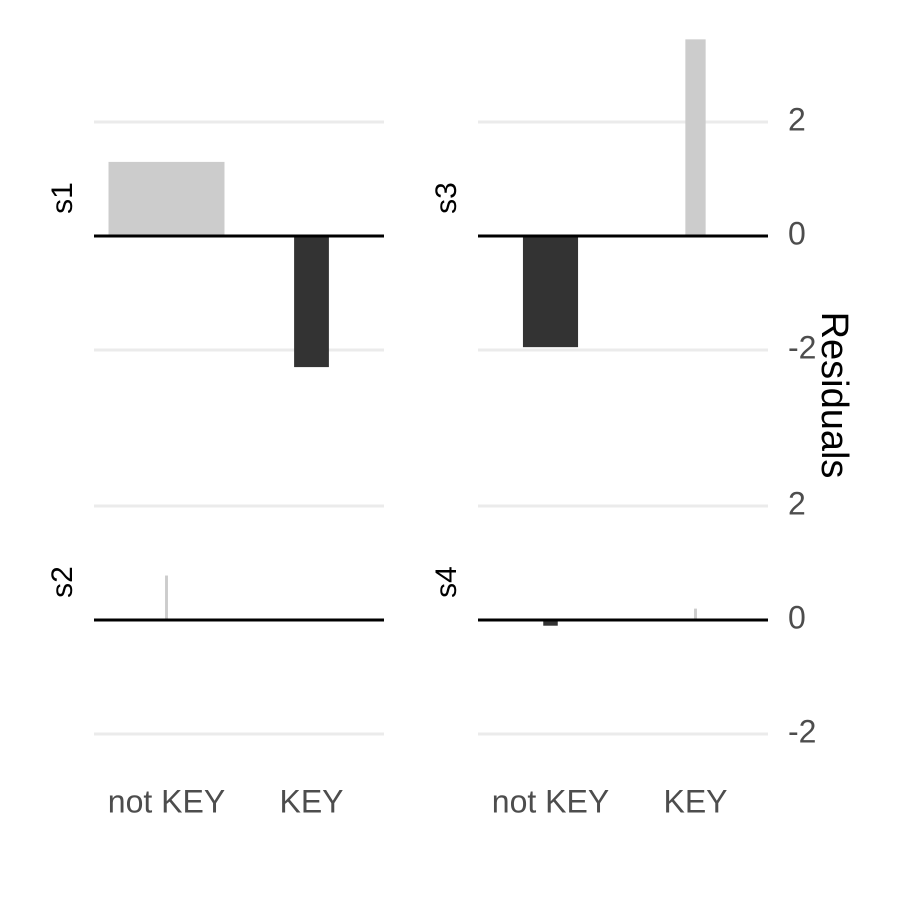 The height and width of the screenshot is (900, 900). What do you see at coordinates (418, 801) in the screenshot?
I see `x-axis: not KEY KEY not KEY KEY` at bounding box center [418, 801].